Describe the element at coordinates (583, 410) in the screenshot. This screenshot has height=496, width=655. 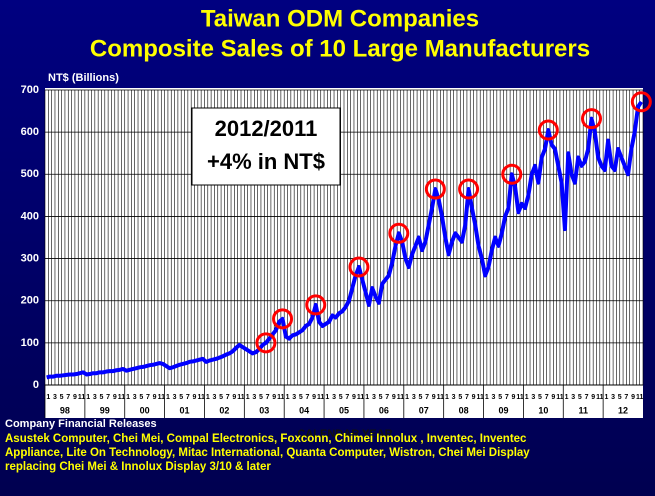
I see `year-label: 11` at that location.